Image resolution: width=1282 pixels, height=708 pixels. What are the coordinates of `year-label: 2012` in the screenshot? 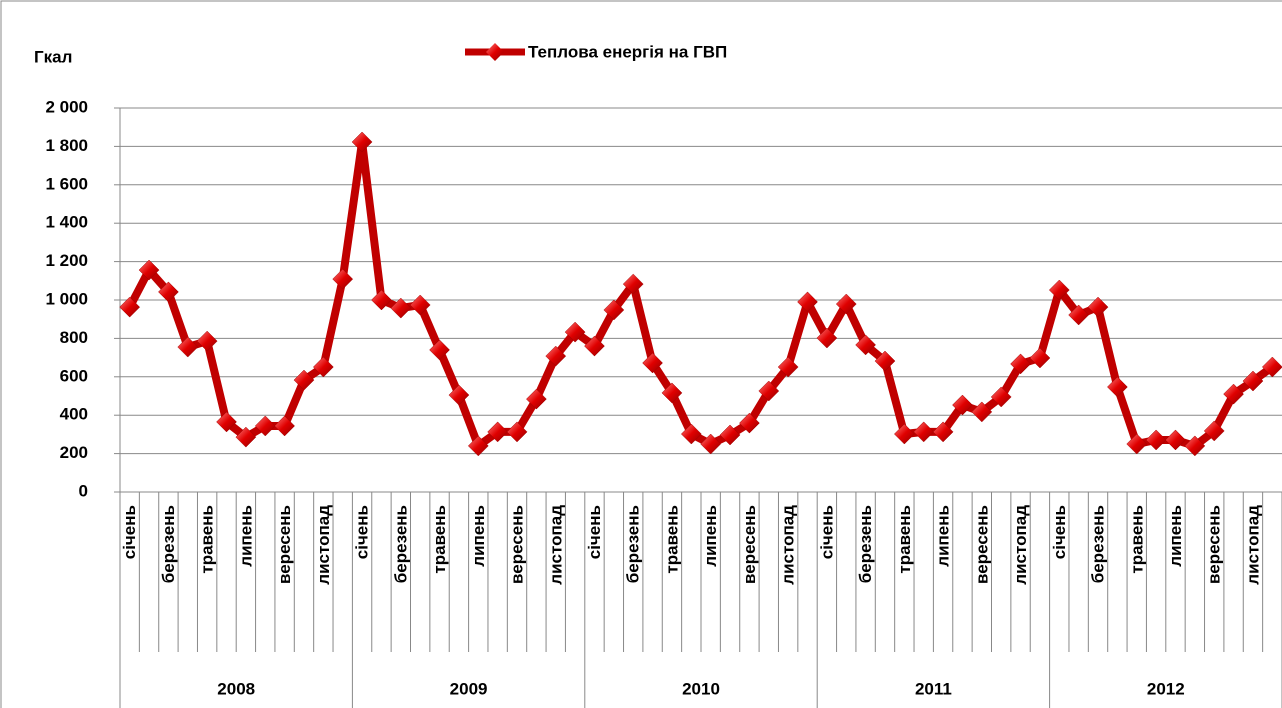 It's located at (1166, 688).